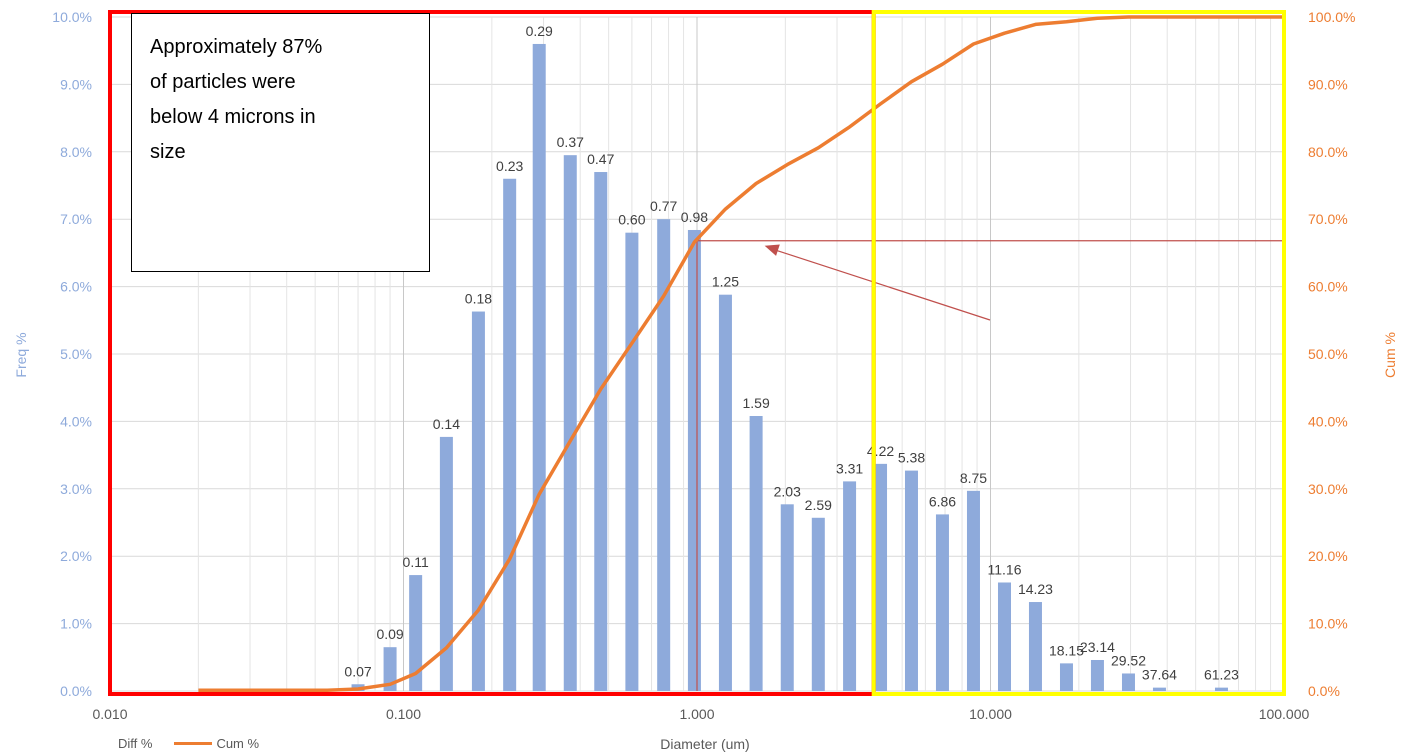 The width and height of the screenshot is (1410, 754). I want to click on annotation-line-1: Approximately 87%, so click(236, 47).